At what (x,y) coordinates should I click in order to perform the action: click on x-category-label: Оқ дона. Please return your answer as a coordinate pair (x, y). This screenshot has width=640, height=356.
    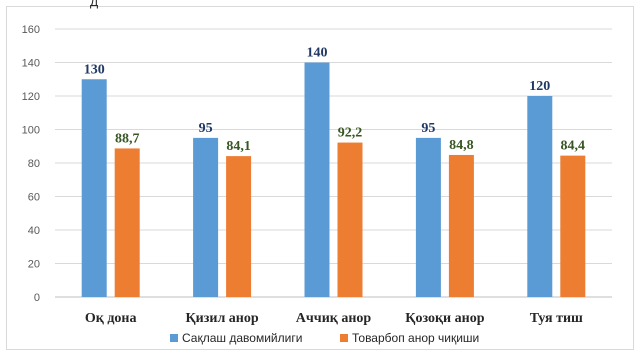
    Looking at the image, I should click on (111, 318).